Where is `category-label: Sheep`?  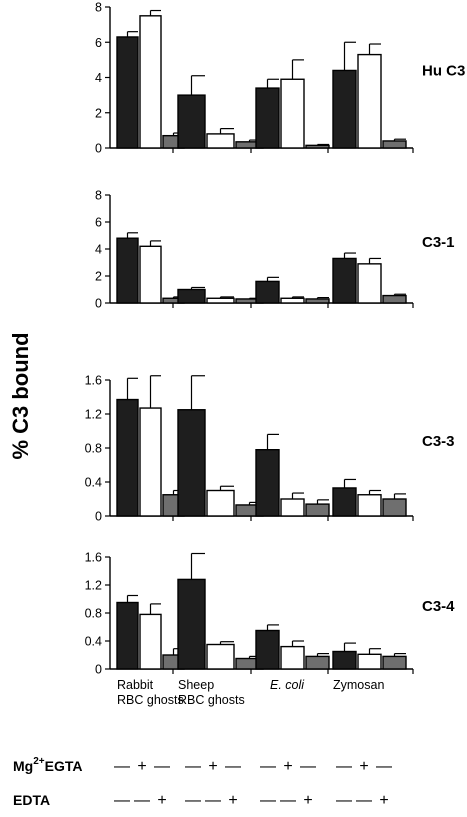
category-label: Sheep is located at coordinates (196, 685).